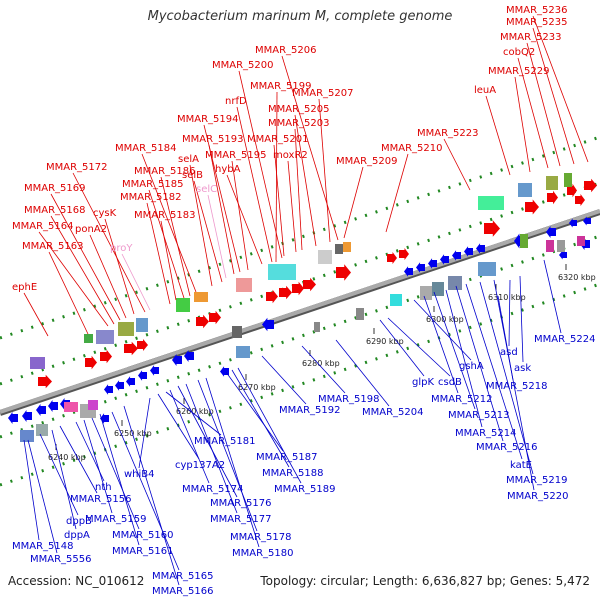 Image resolution: width=600 pixels, height=600 pixels. Describe the element at coordinates (143, 535) in the screenshot. I see `reverse-gene-label: MMAR_5160` at that location.